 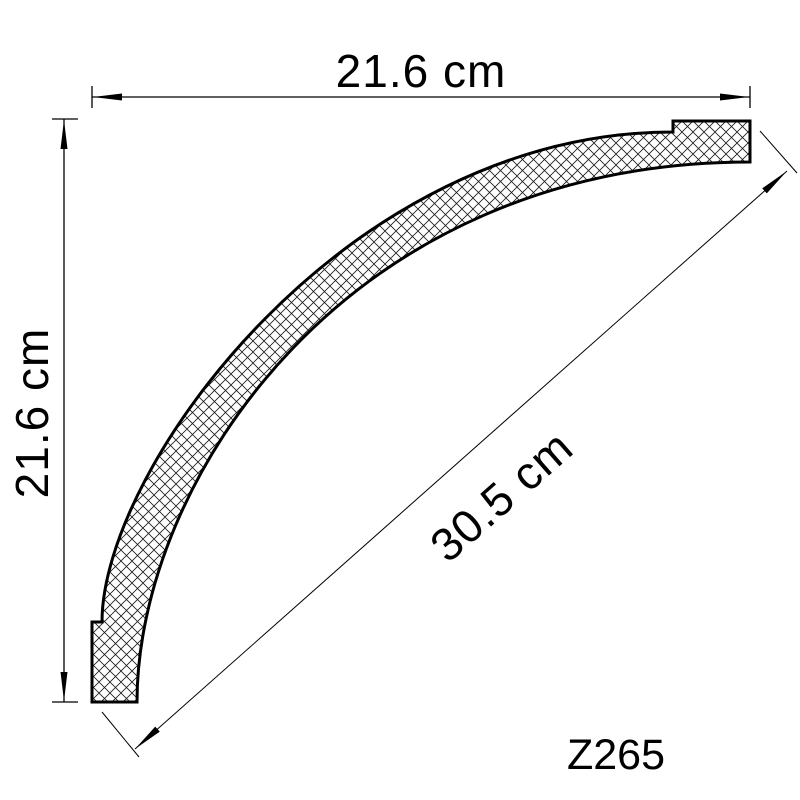 What do you see at coordinates (147, 737) in the screenshot?
I see `diagonal-arrow-bottom-icon` at bounding box center [147, 737].